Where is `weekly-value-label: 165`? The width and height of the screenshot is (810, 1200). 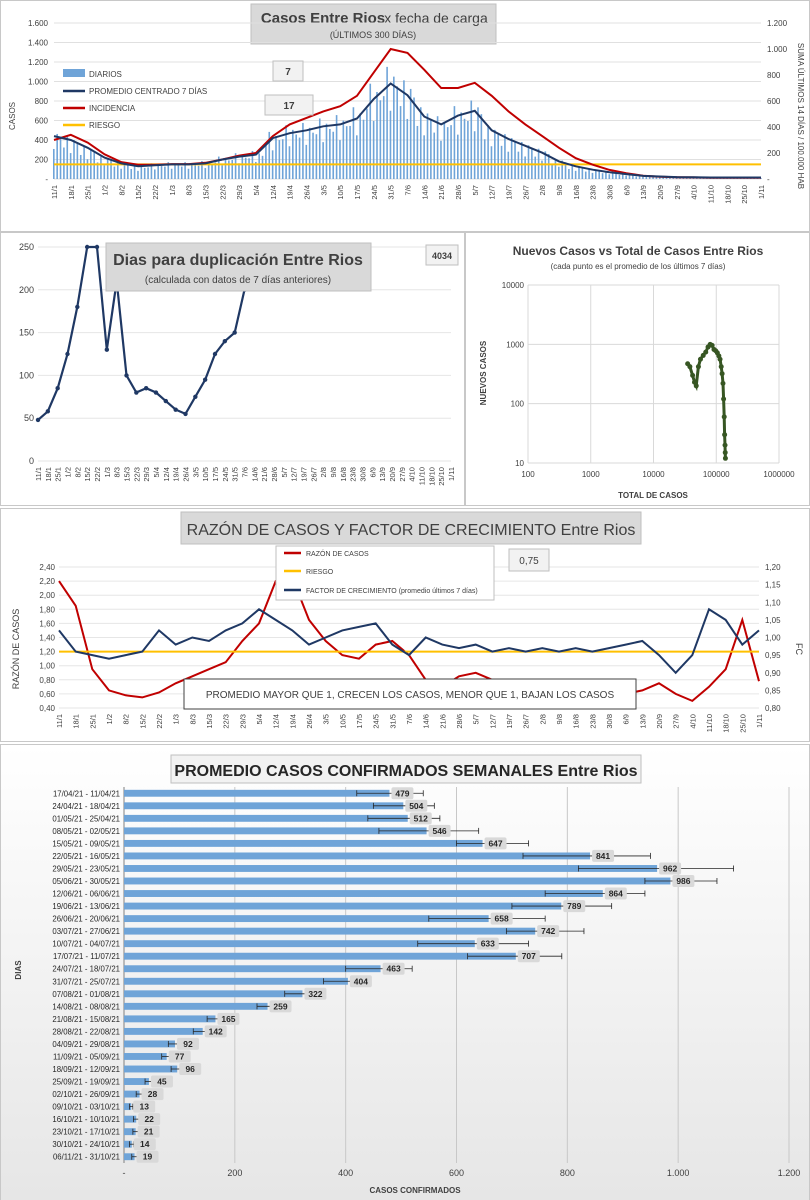
weekly-value-label: 165 is located at coordinates (228, 1019).